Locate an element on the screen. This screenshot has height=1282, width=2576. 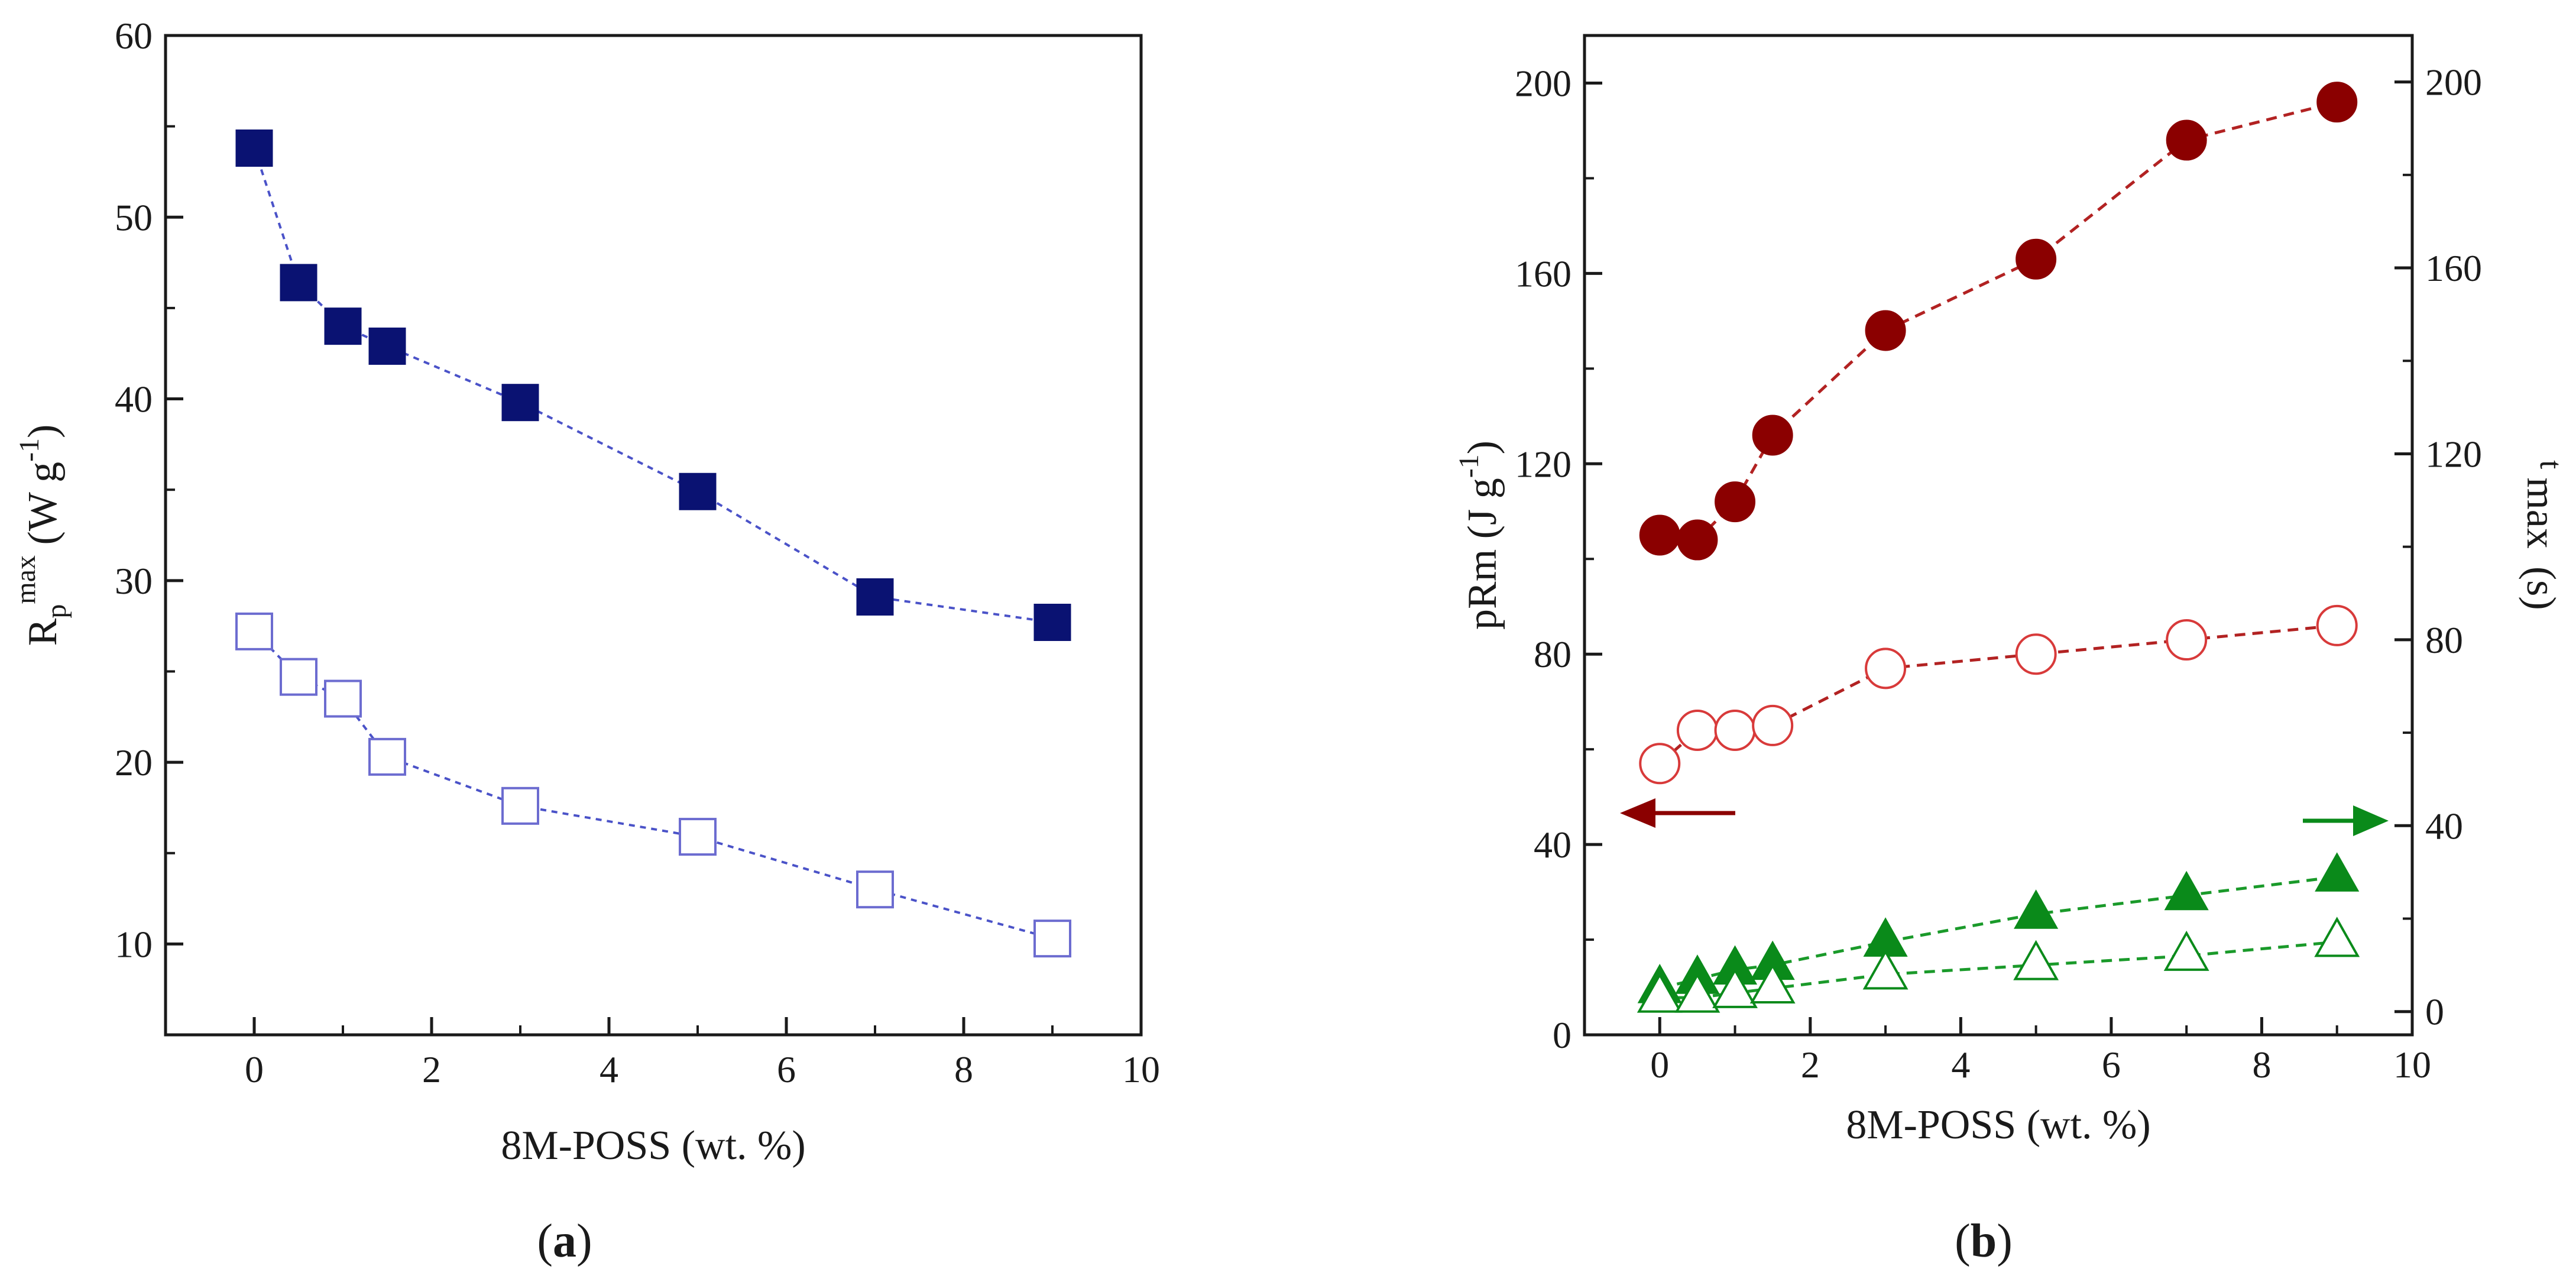
panel-a-y-axis-label: Rpmax (W g-1) is located at coordinates (41, 535).